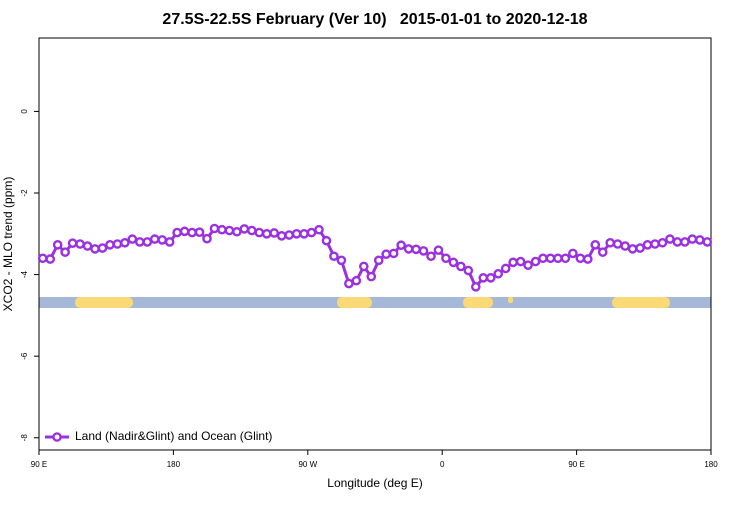 The image size is (750, 505). Describe the element at coordinates (24, 111) in the screenshot. I see `y-tick-label: 0` at that location.